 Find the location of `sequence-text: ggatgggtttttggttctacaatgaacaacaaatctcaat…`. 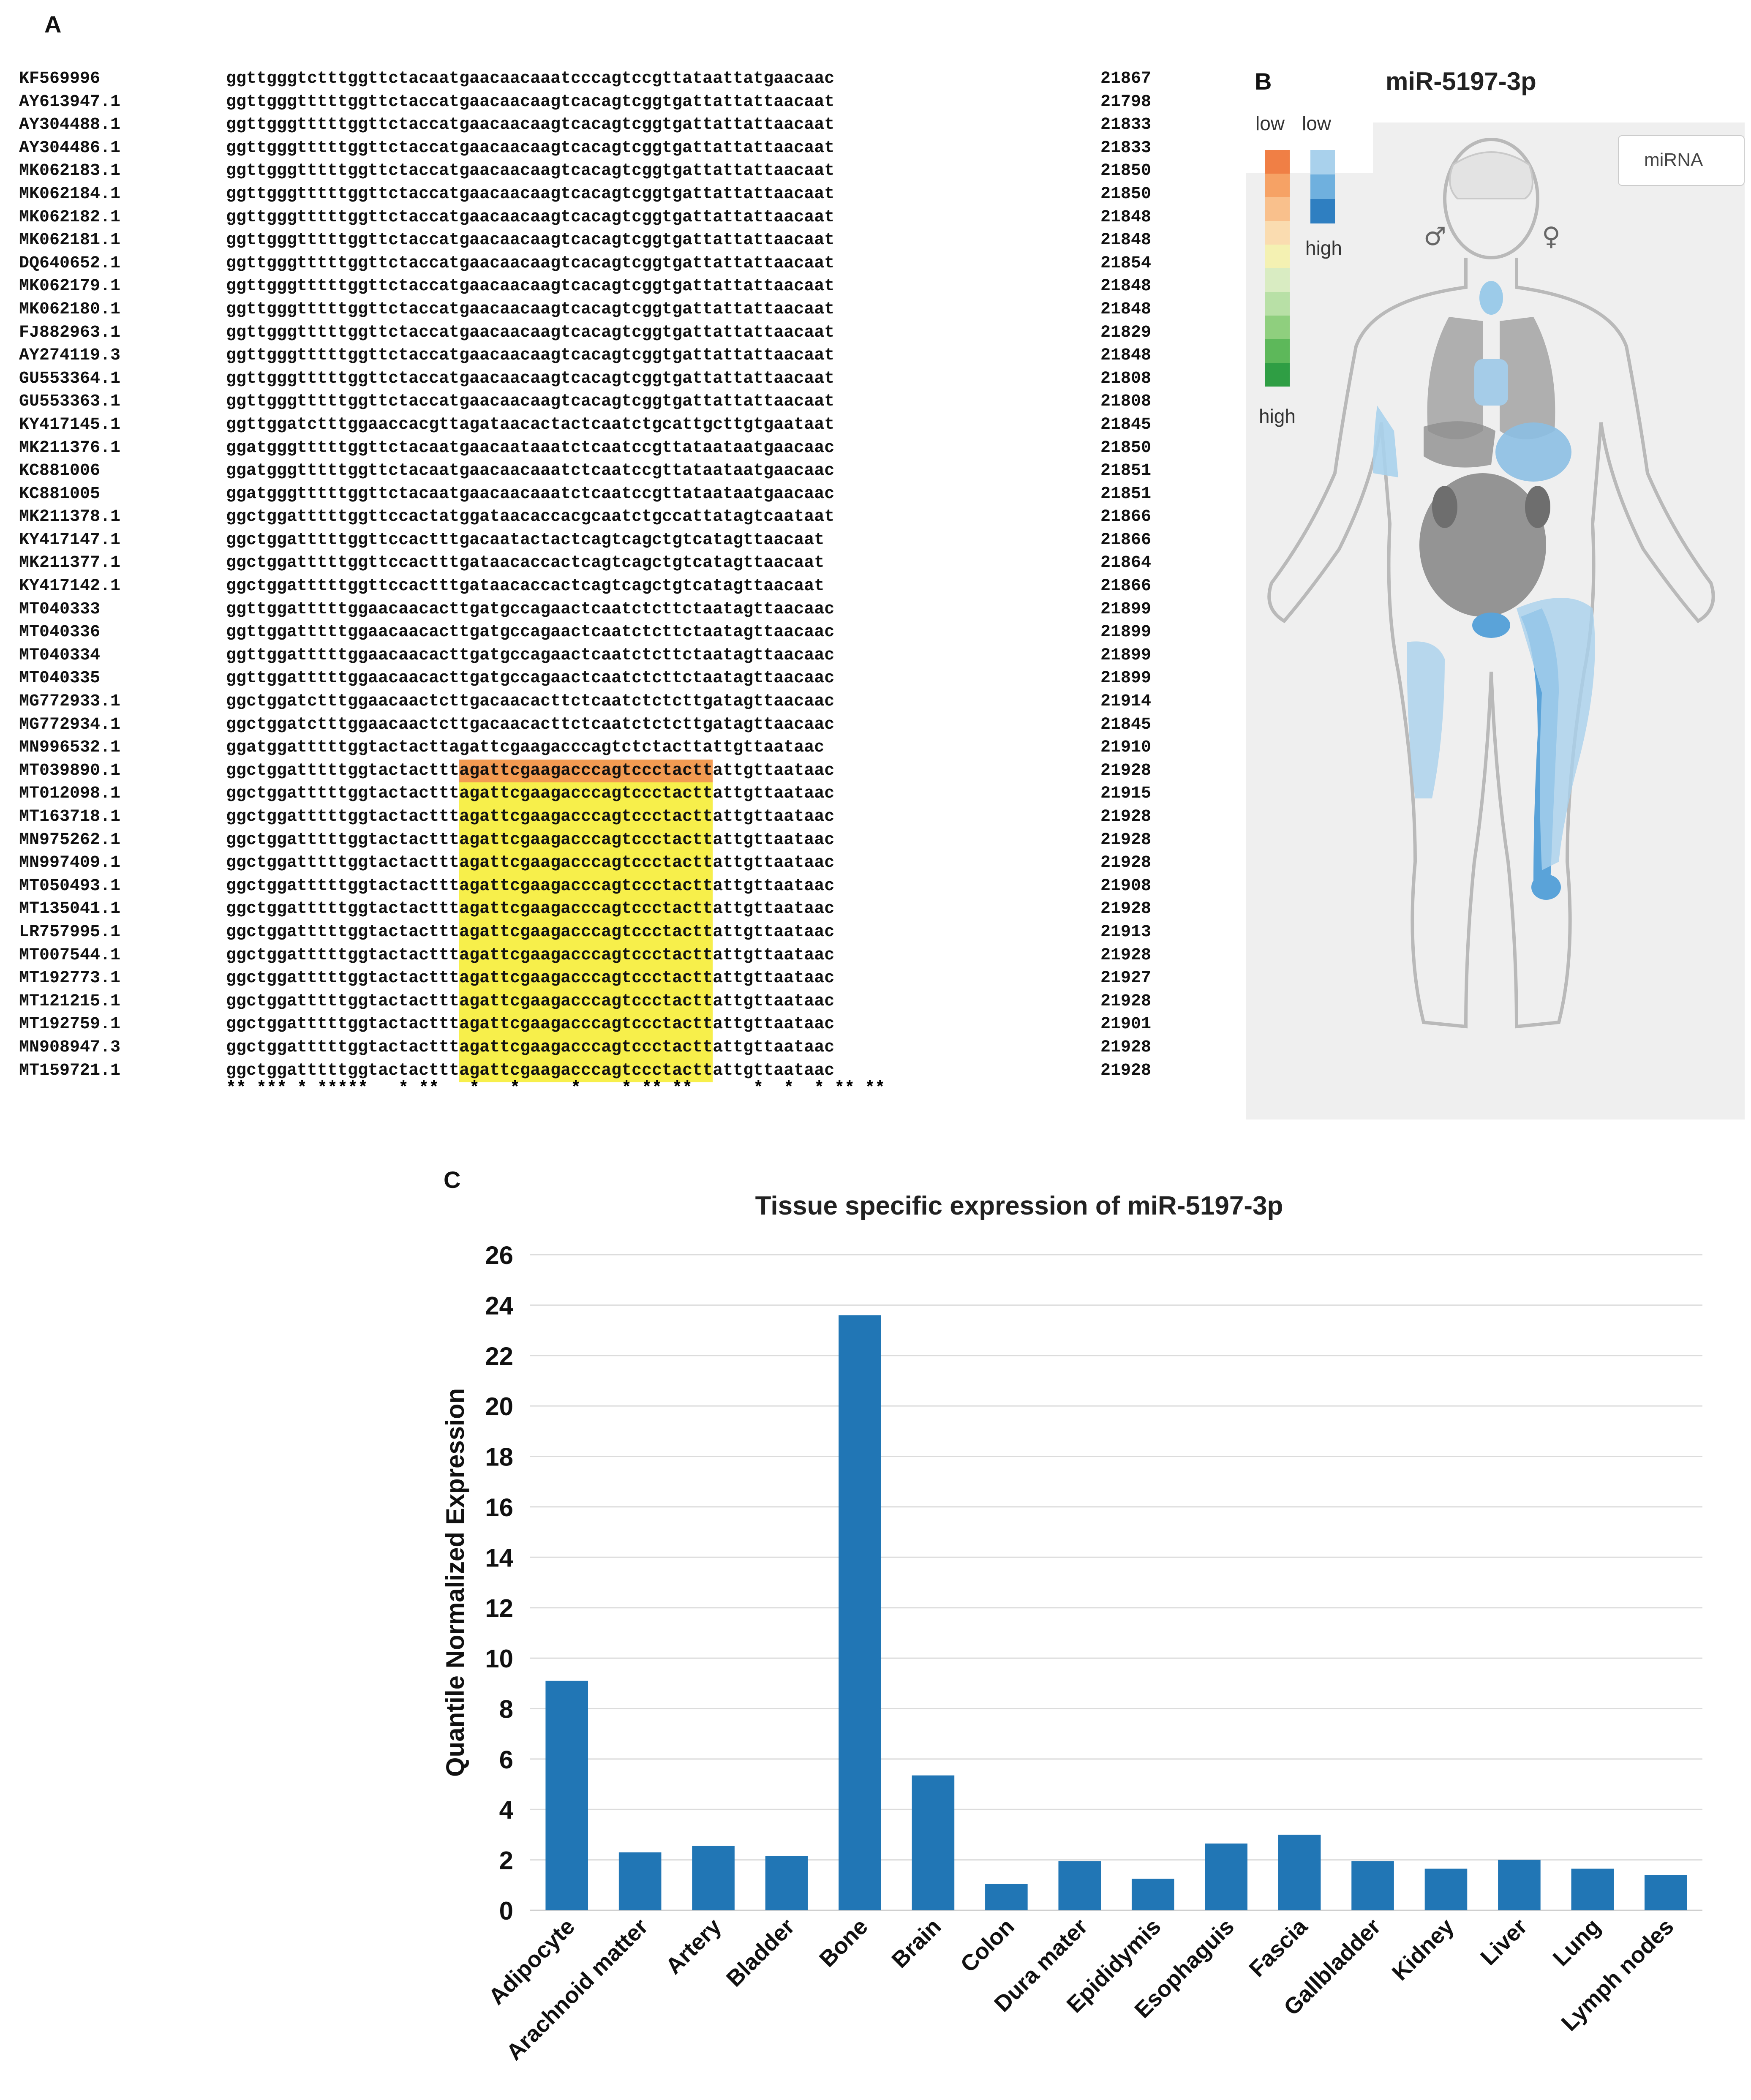

sequence-text: ggatgggtttttggttctacaatgaacaacaaatctcaat… is located at coordinates (530, 494).